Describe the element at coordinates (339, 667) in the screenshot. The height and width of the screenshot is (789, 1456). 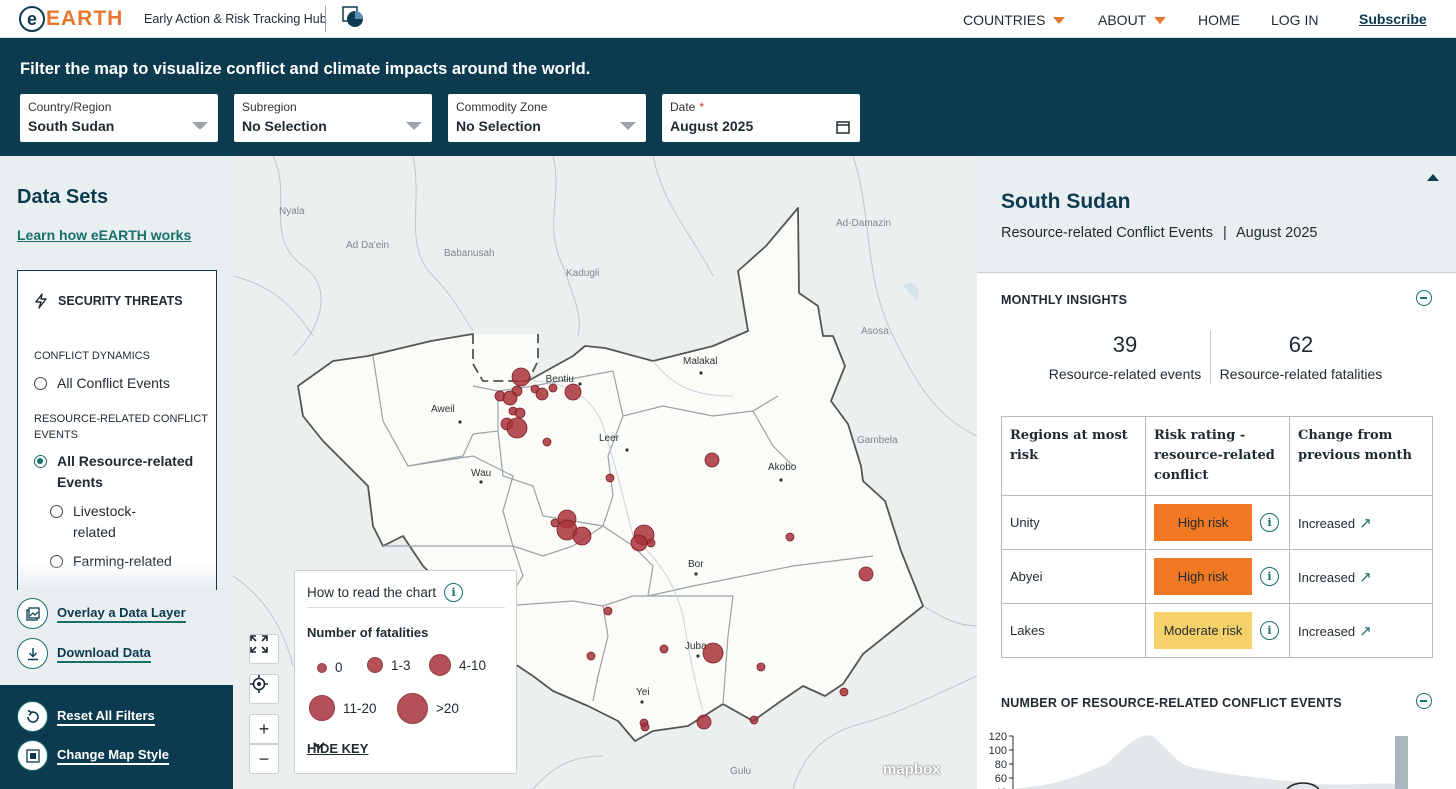
I see `legend-bin-label: 0` at that location.